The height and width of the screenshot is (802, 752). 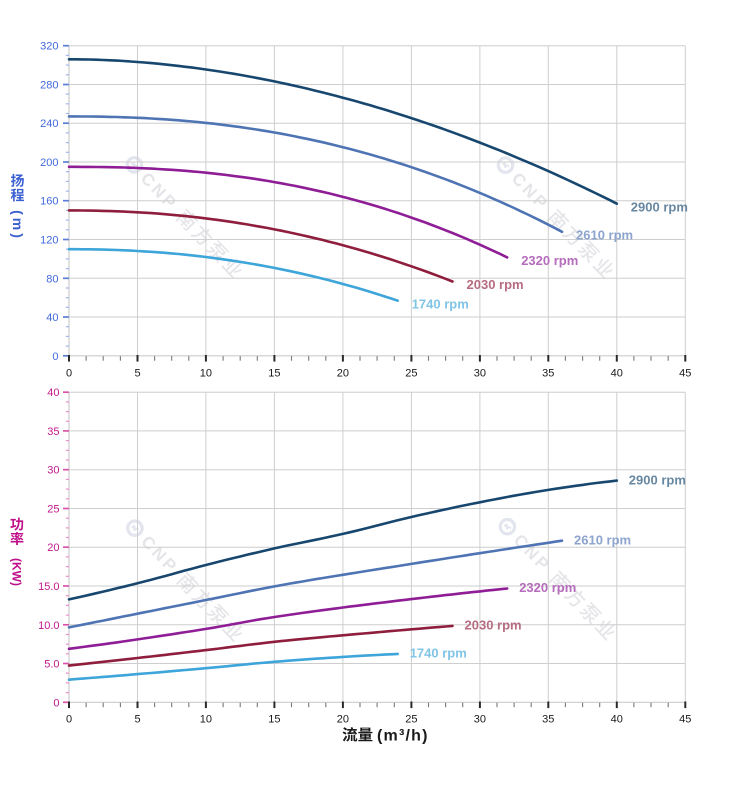 I want to click on svg-text: 240, so click(x=49, y=124).